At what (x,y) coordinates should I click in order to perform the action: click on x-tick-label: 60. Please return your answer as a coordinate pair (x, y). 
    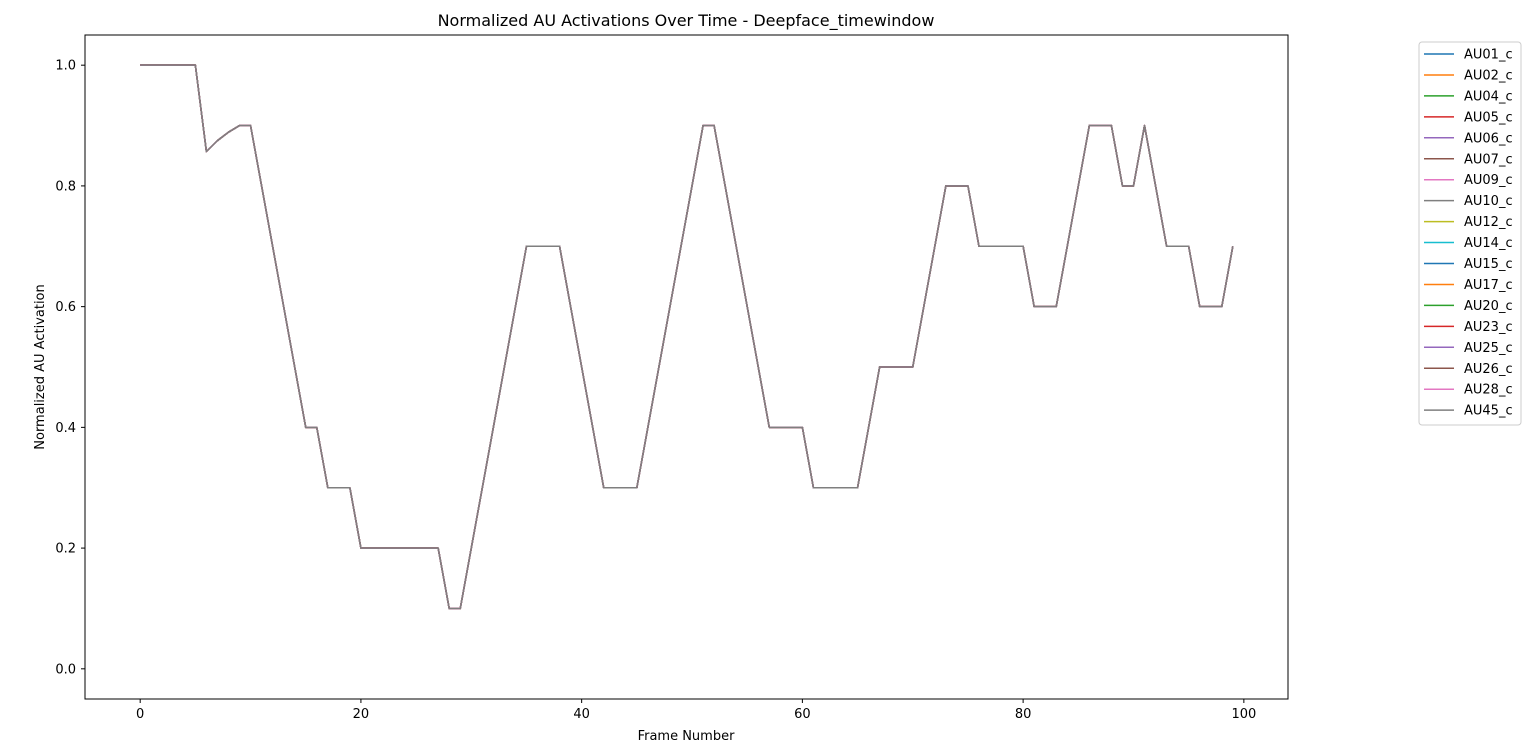
    Looking at the image, I should click on (802, 714).